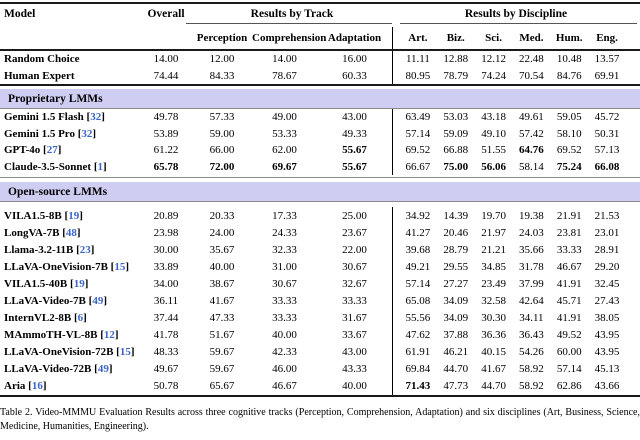 The width and height of the screenshot is (640, 440). I want to click on citation-link: 16, so click(37, 386).